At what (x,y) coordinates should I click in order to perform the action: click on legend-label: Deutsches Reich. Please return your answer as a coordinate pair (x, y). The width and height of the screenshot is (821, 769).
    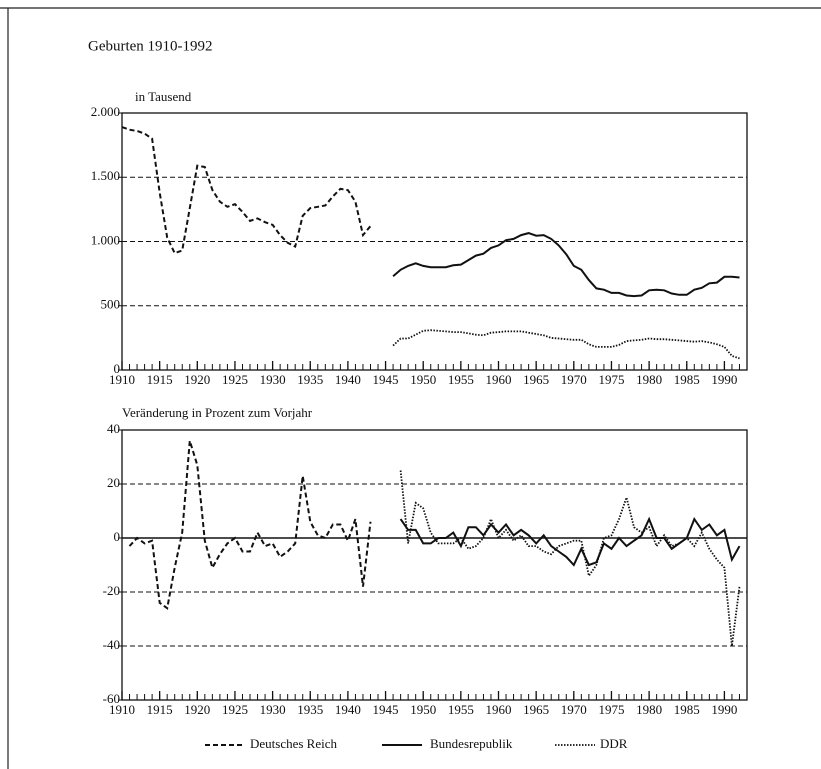
    Looking at the image, I should click on (294, 743).